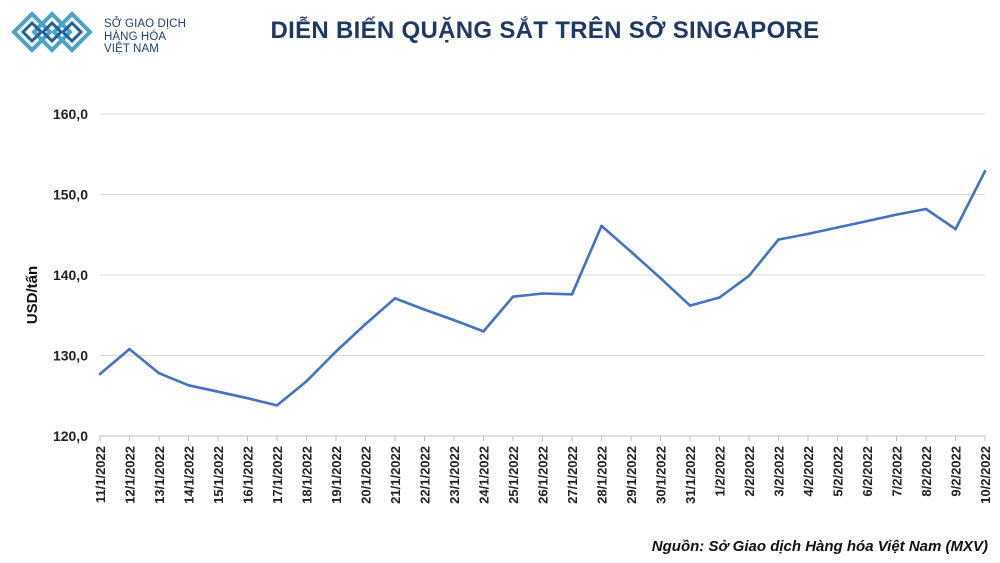 The width and height of the screenshot is (1000, 563). Describe the element at coordinates (218, 475) in the screenshot. I see `x-tick-label: 15/1/2022` at that location.